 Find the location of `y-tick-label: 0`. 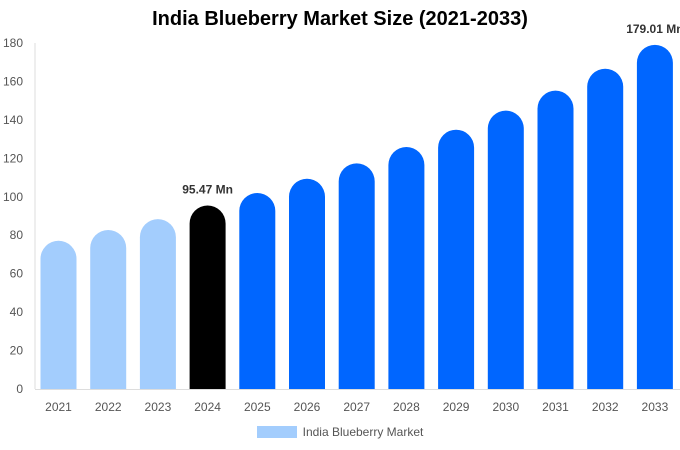

y-tick-label: 0 is located at coordinates (19, 389).